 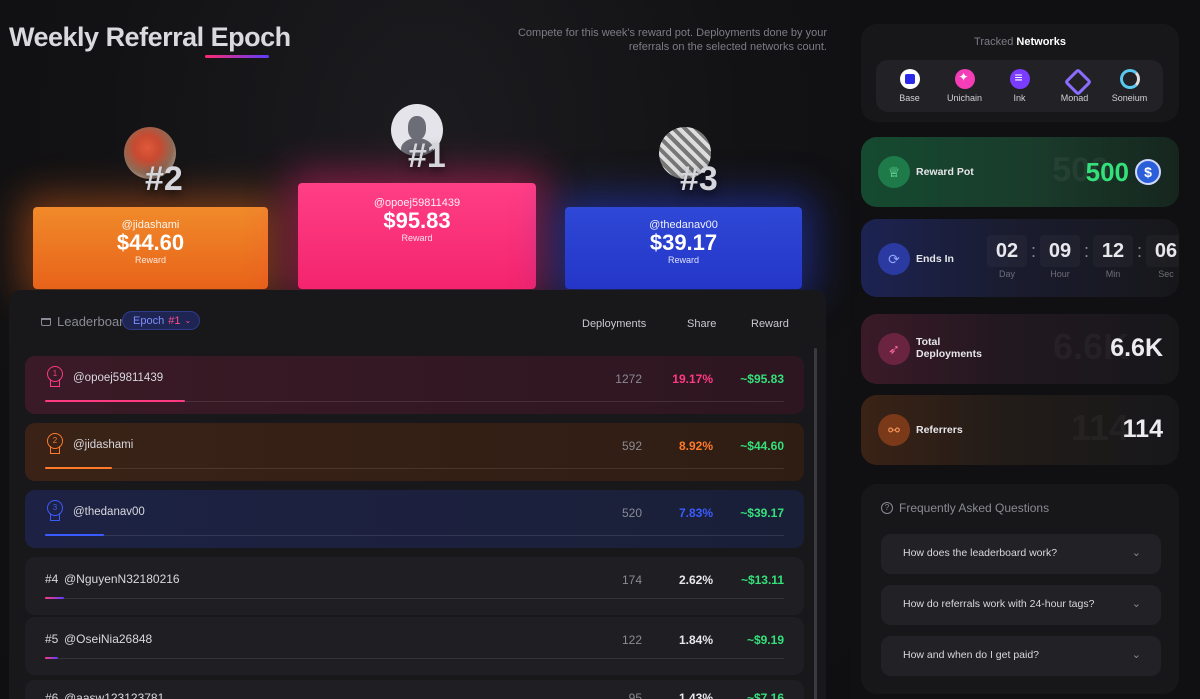 I want to click on avatar-second, so click(x=150, y=153).